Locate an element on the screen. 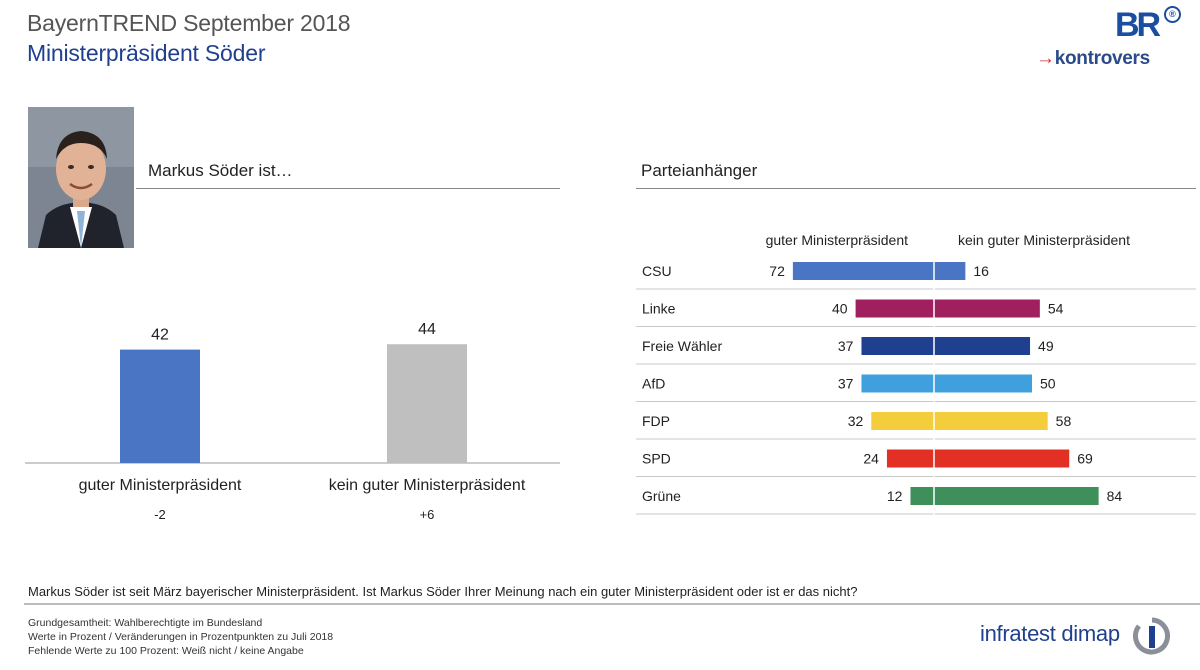 The height and width of the screenshot is (670, 1200). legend-negative: kein guter Ministerpräsident is located at coordinates (1044, 240).